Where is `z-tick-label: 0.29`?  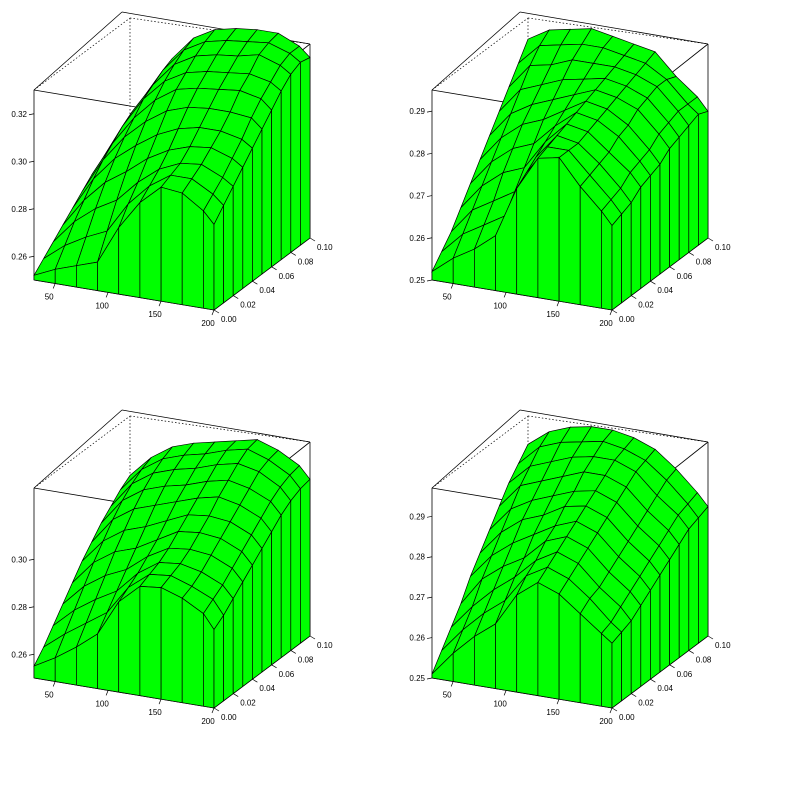 z-tick-label: 0.29 is located at coordinates (417, 516).